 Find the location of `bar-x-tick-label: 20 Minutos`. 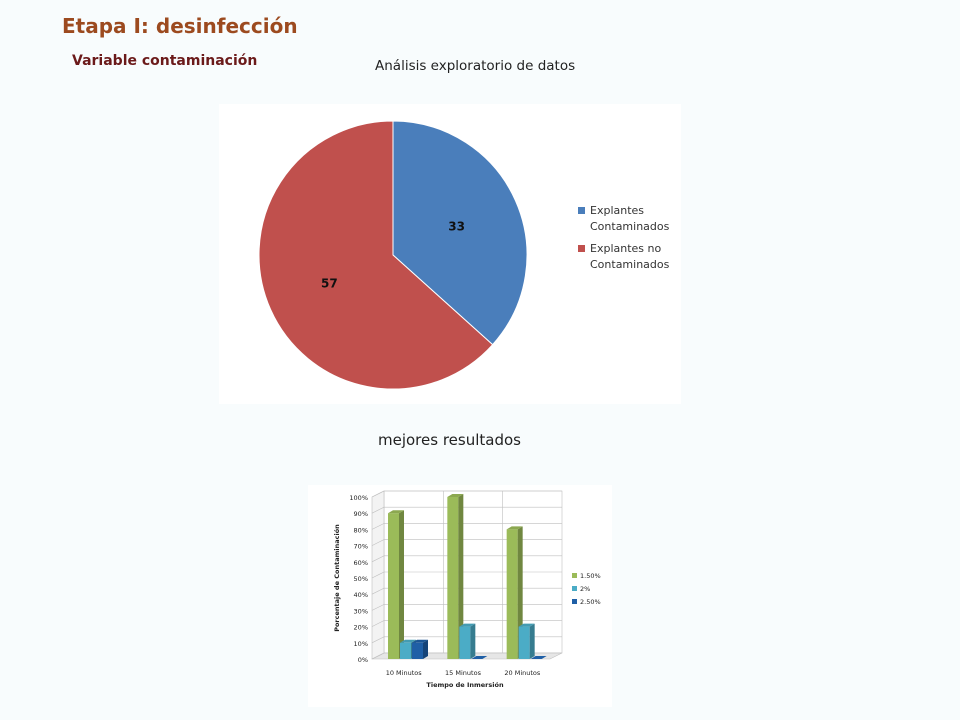

bar-x-tick-label: 20 Minutos is located at coordinates (522, 673).